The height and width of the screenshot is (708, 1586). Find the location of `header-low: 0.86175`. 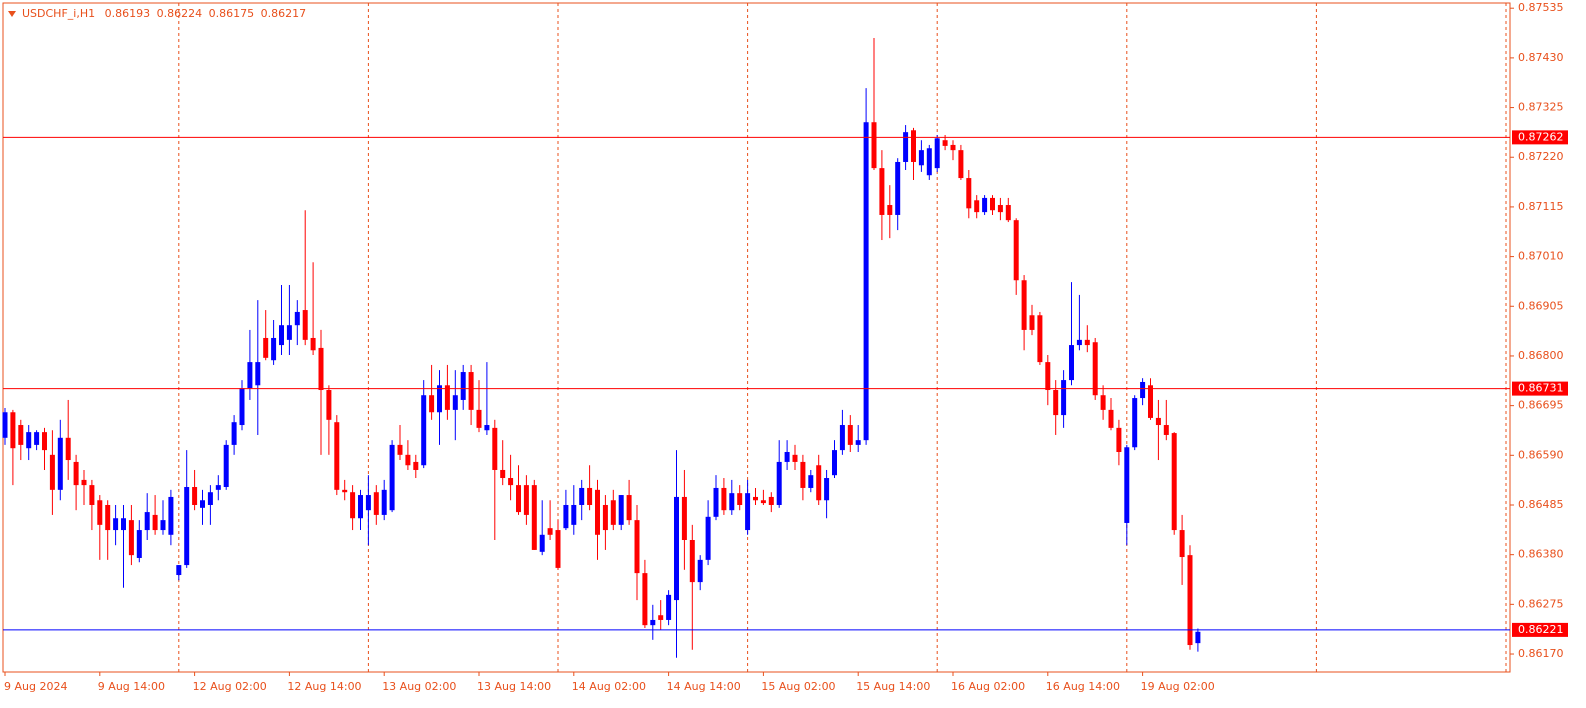

header-low: 0.86175 is located at coordinates (232, 13).